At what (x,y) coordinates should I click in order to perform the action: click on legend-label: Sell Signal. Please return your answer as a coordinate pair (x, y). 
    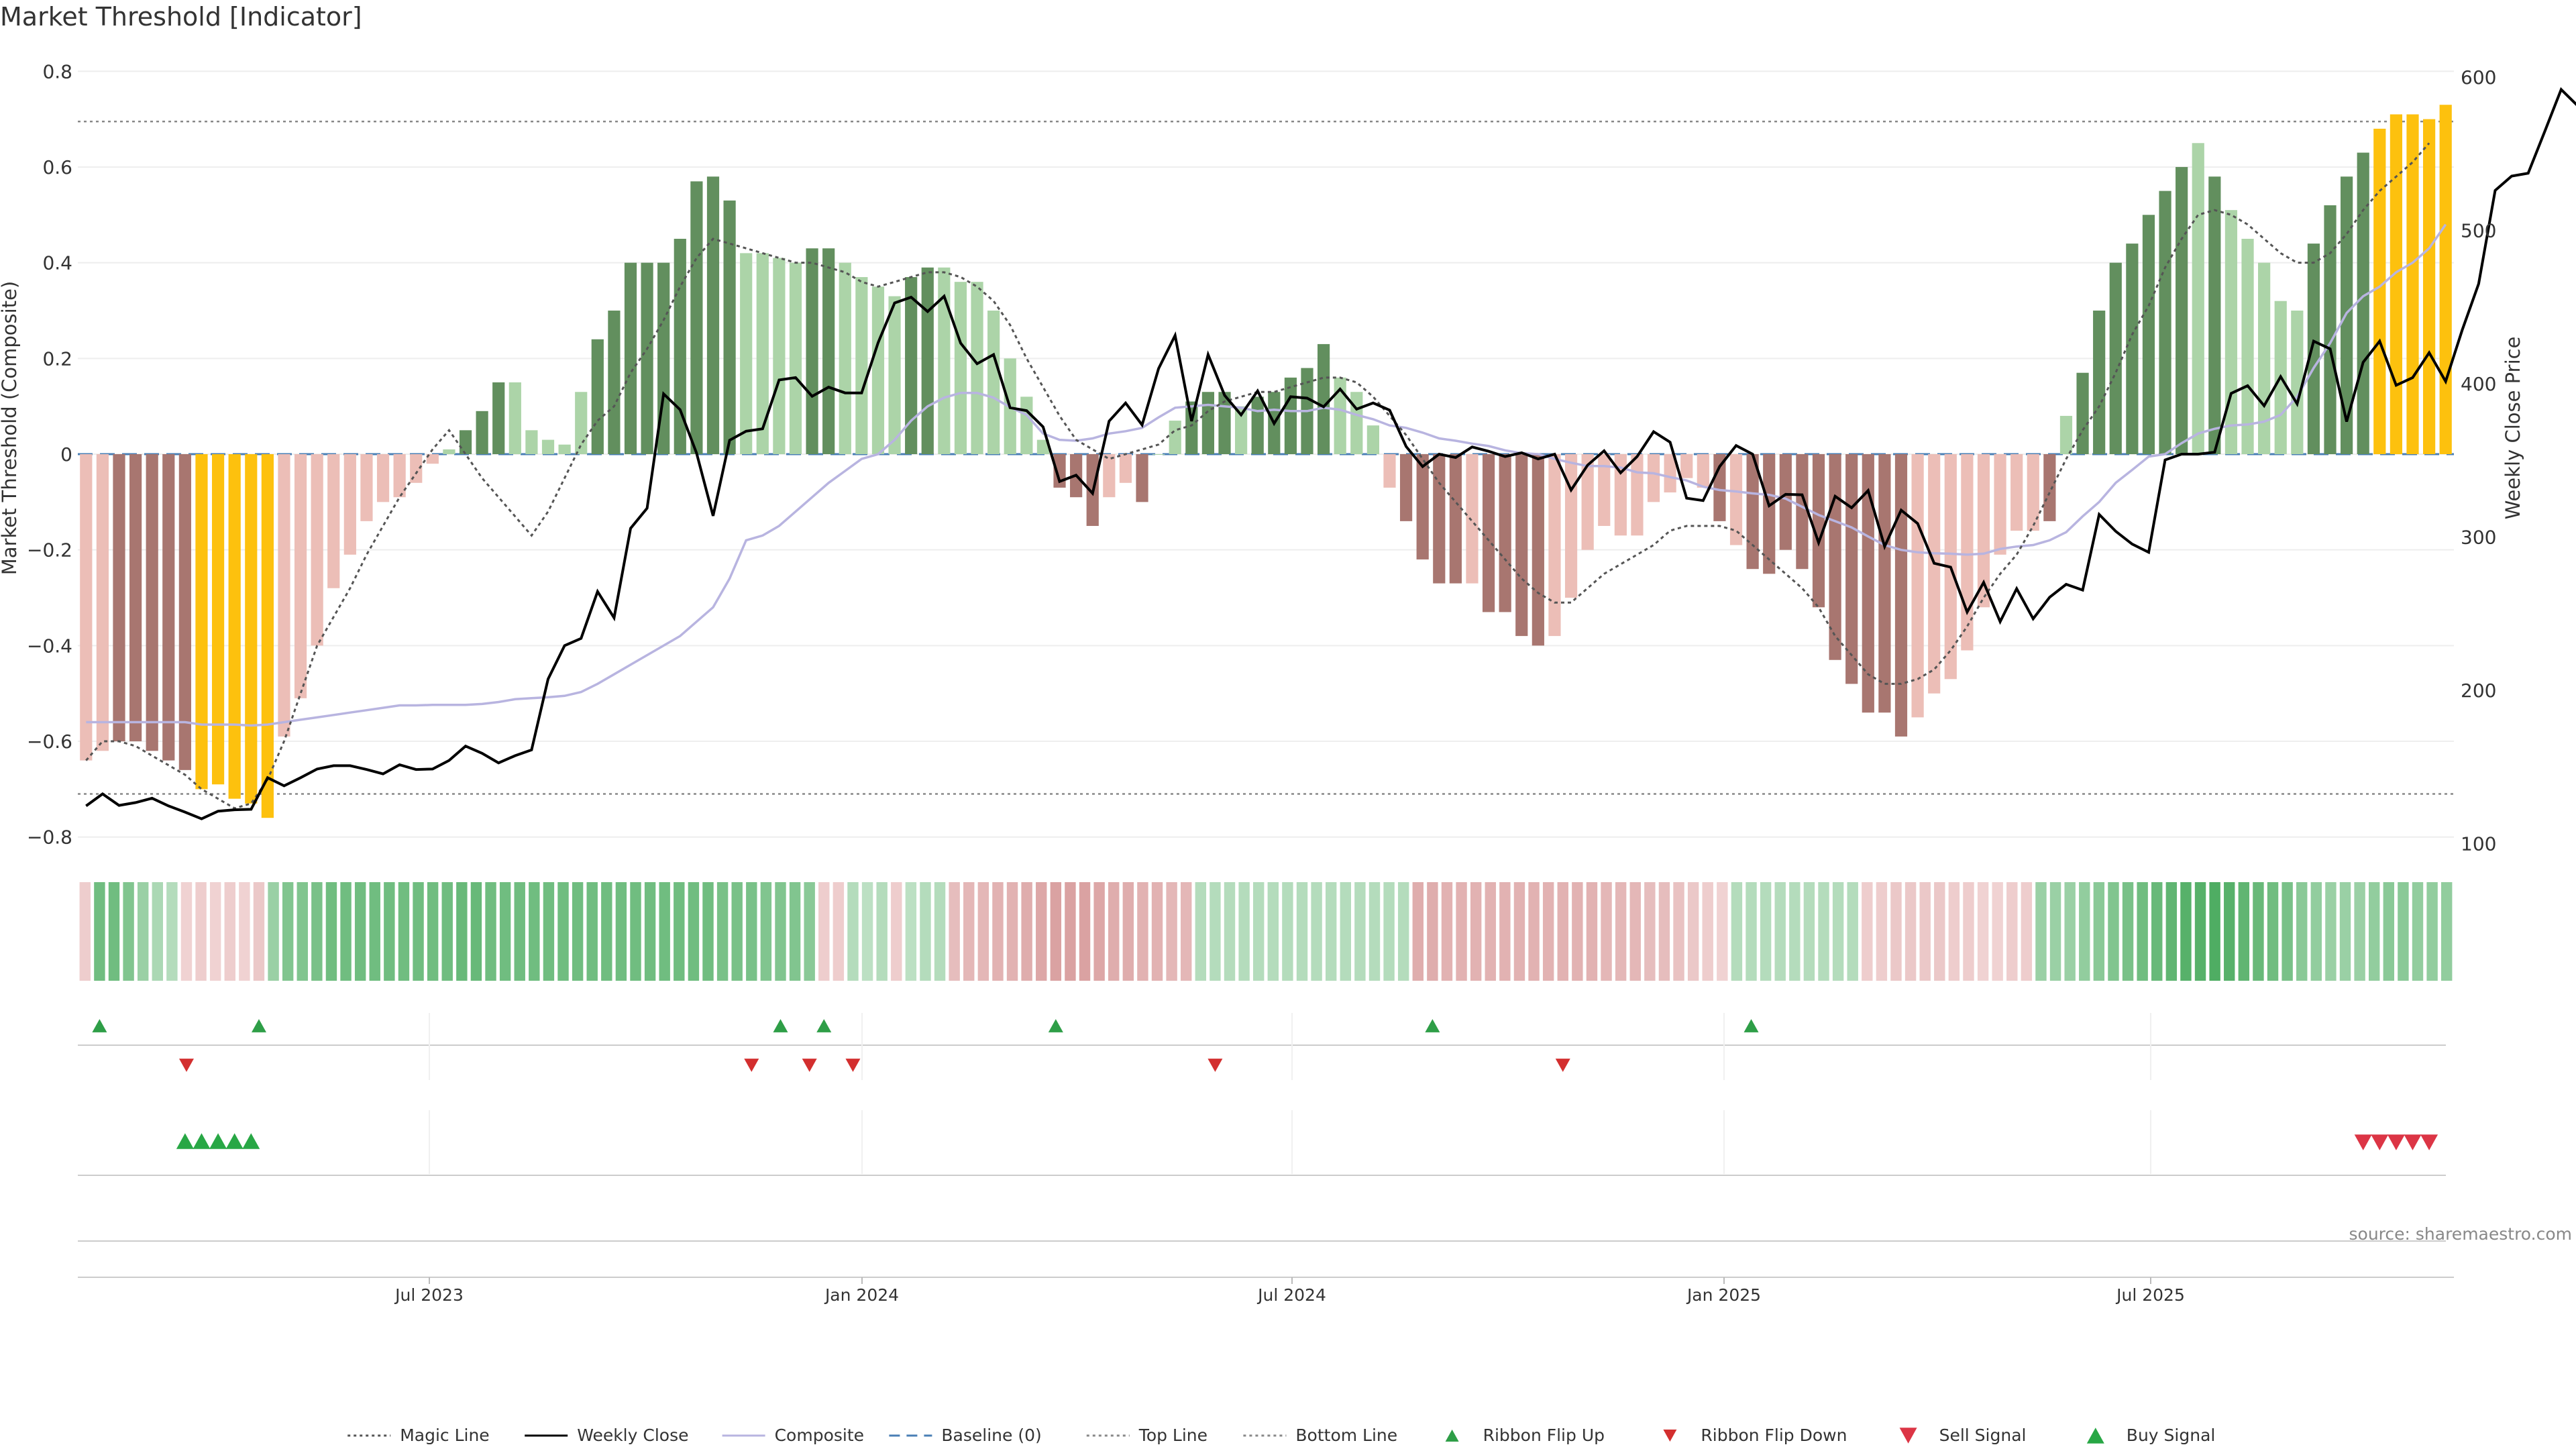
    Looking at the image, I should click on (1983, 1435).